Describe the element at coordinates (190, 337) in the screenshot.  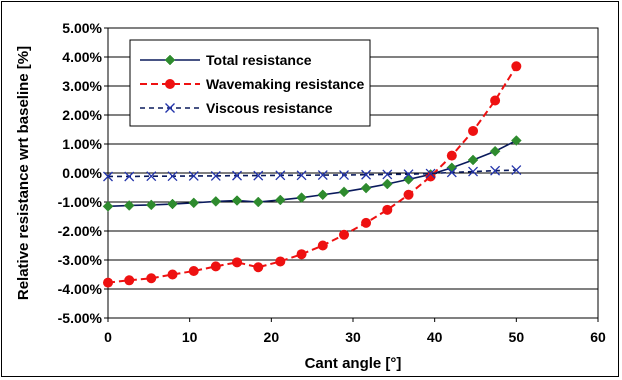
I see `x-tick-label: 10` at that location.